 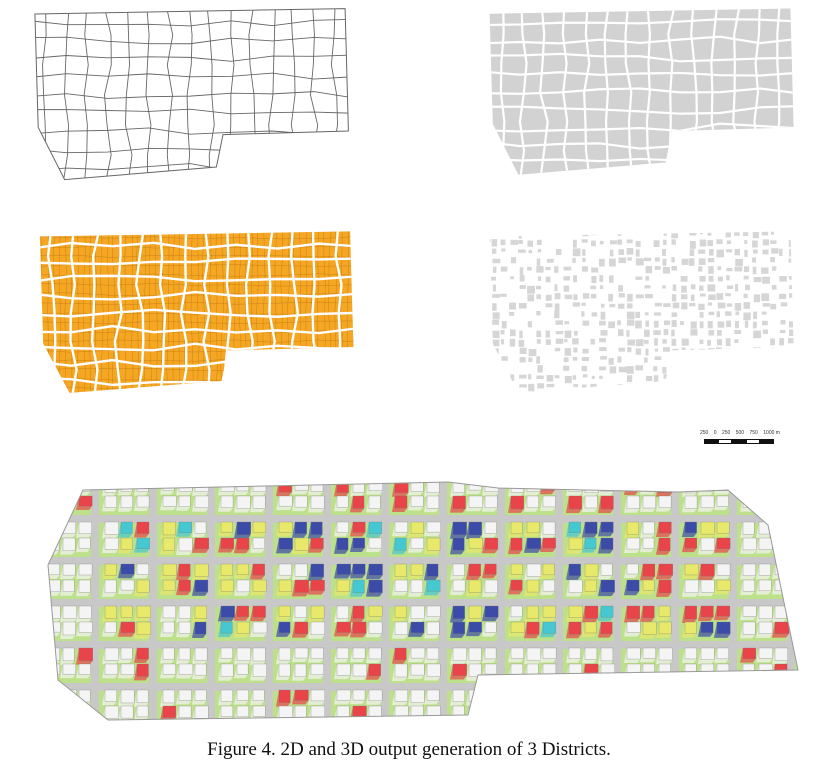 I want to click on scale-tick: 750, so click(x=753, y=433).